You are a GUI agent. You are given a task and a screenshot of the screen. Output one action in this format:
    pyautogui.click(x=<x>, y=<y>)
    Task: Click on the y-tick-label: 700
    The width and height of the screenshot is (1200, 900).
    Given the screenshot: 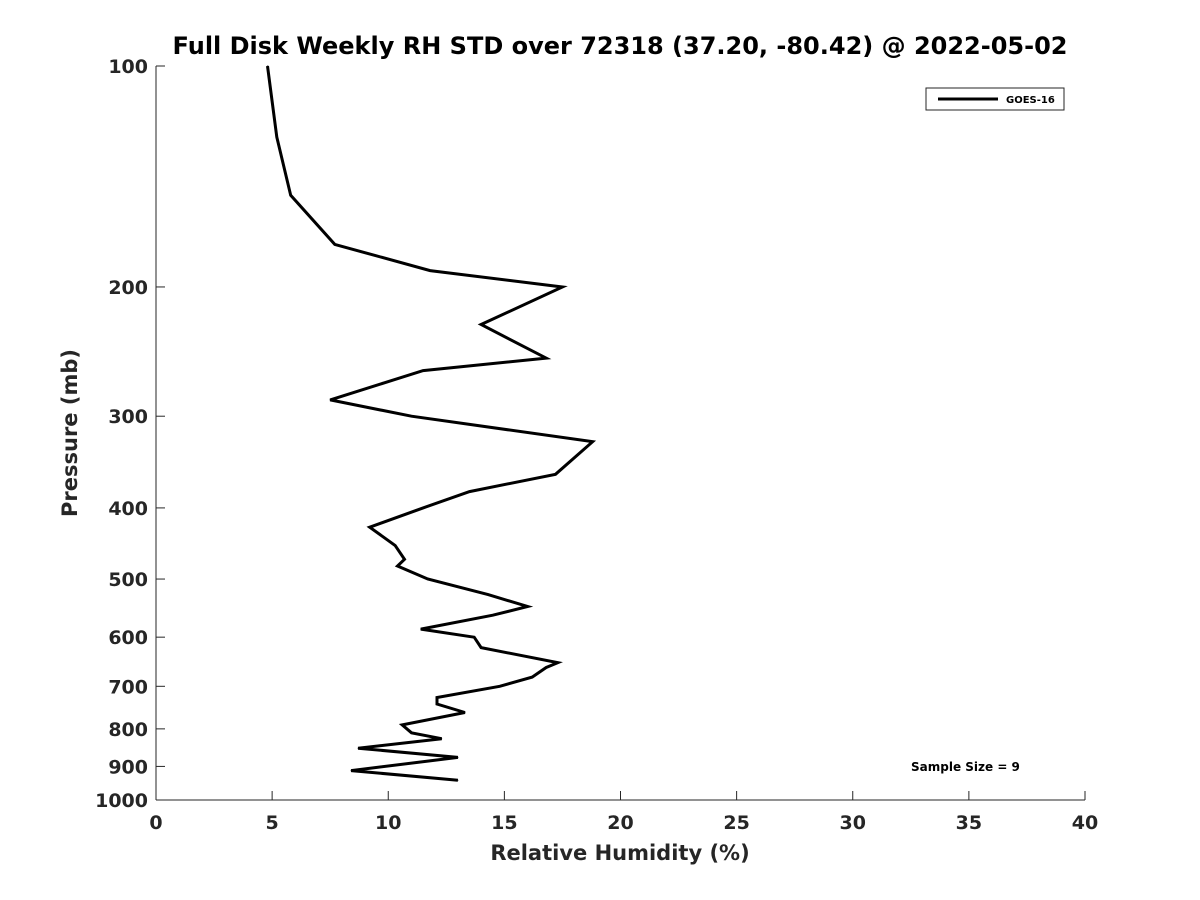 What is the action you would take?
    pyautogui.click(x=128, y=687)
    